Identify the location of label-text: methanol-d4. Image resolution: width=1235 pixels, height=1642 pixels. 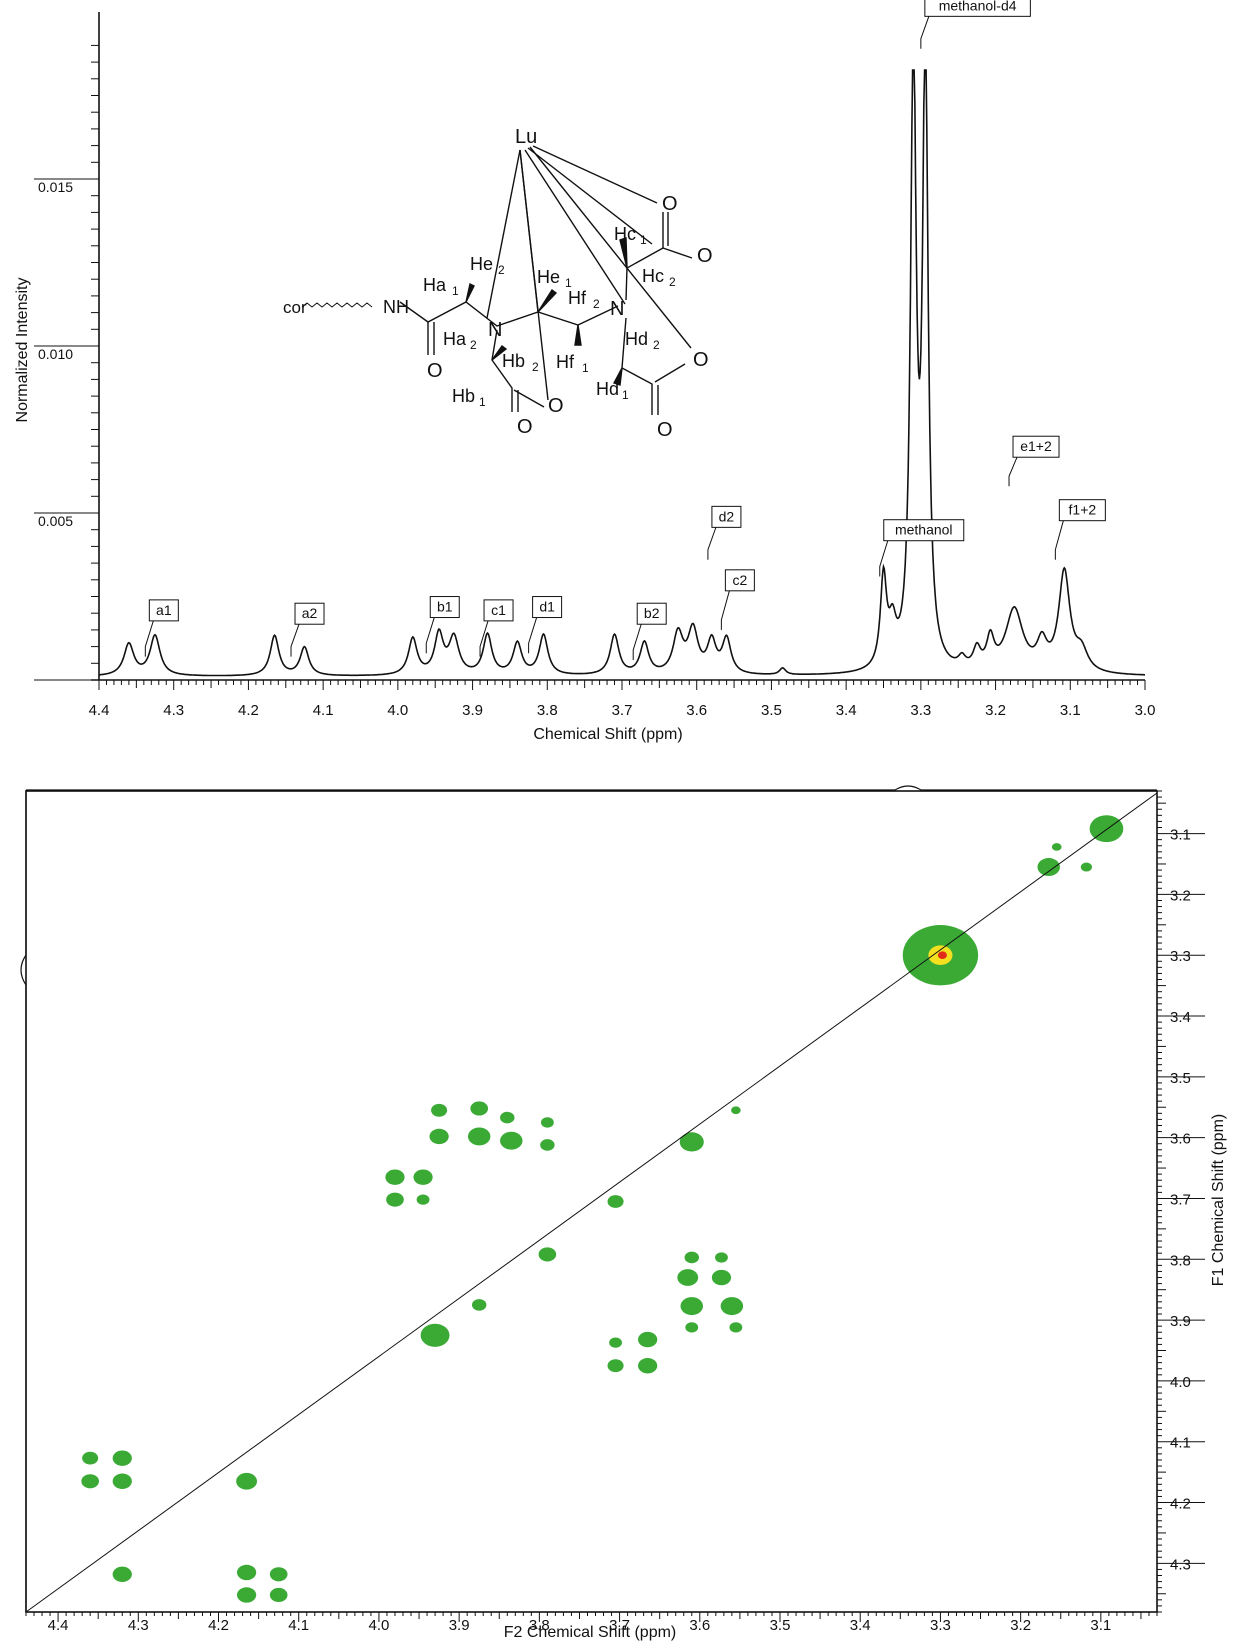
(978, 6).